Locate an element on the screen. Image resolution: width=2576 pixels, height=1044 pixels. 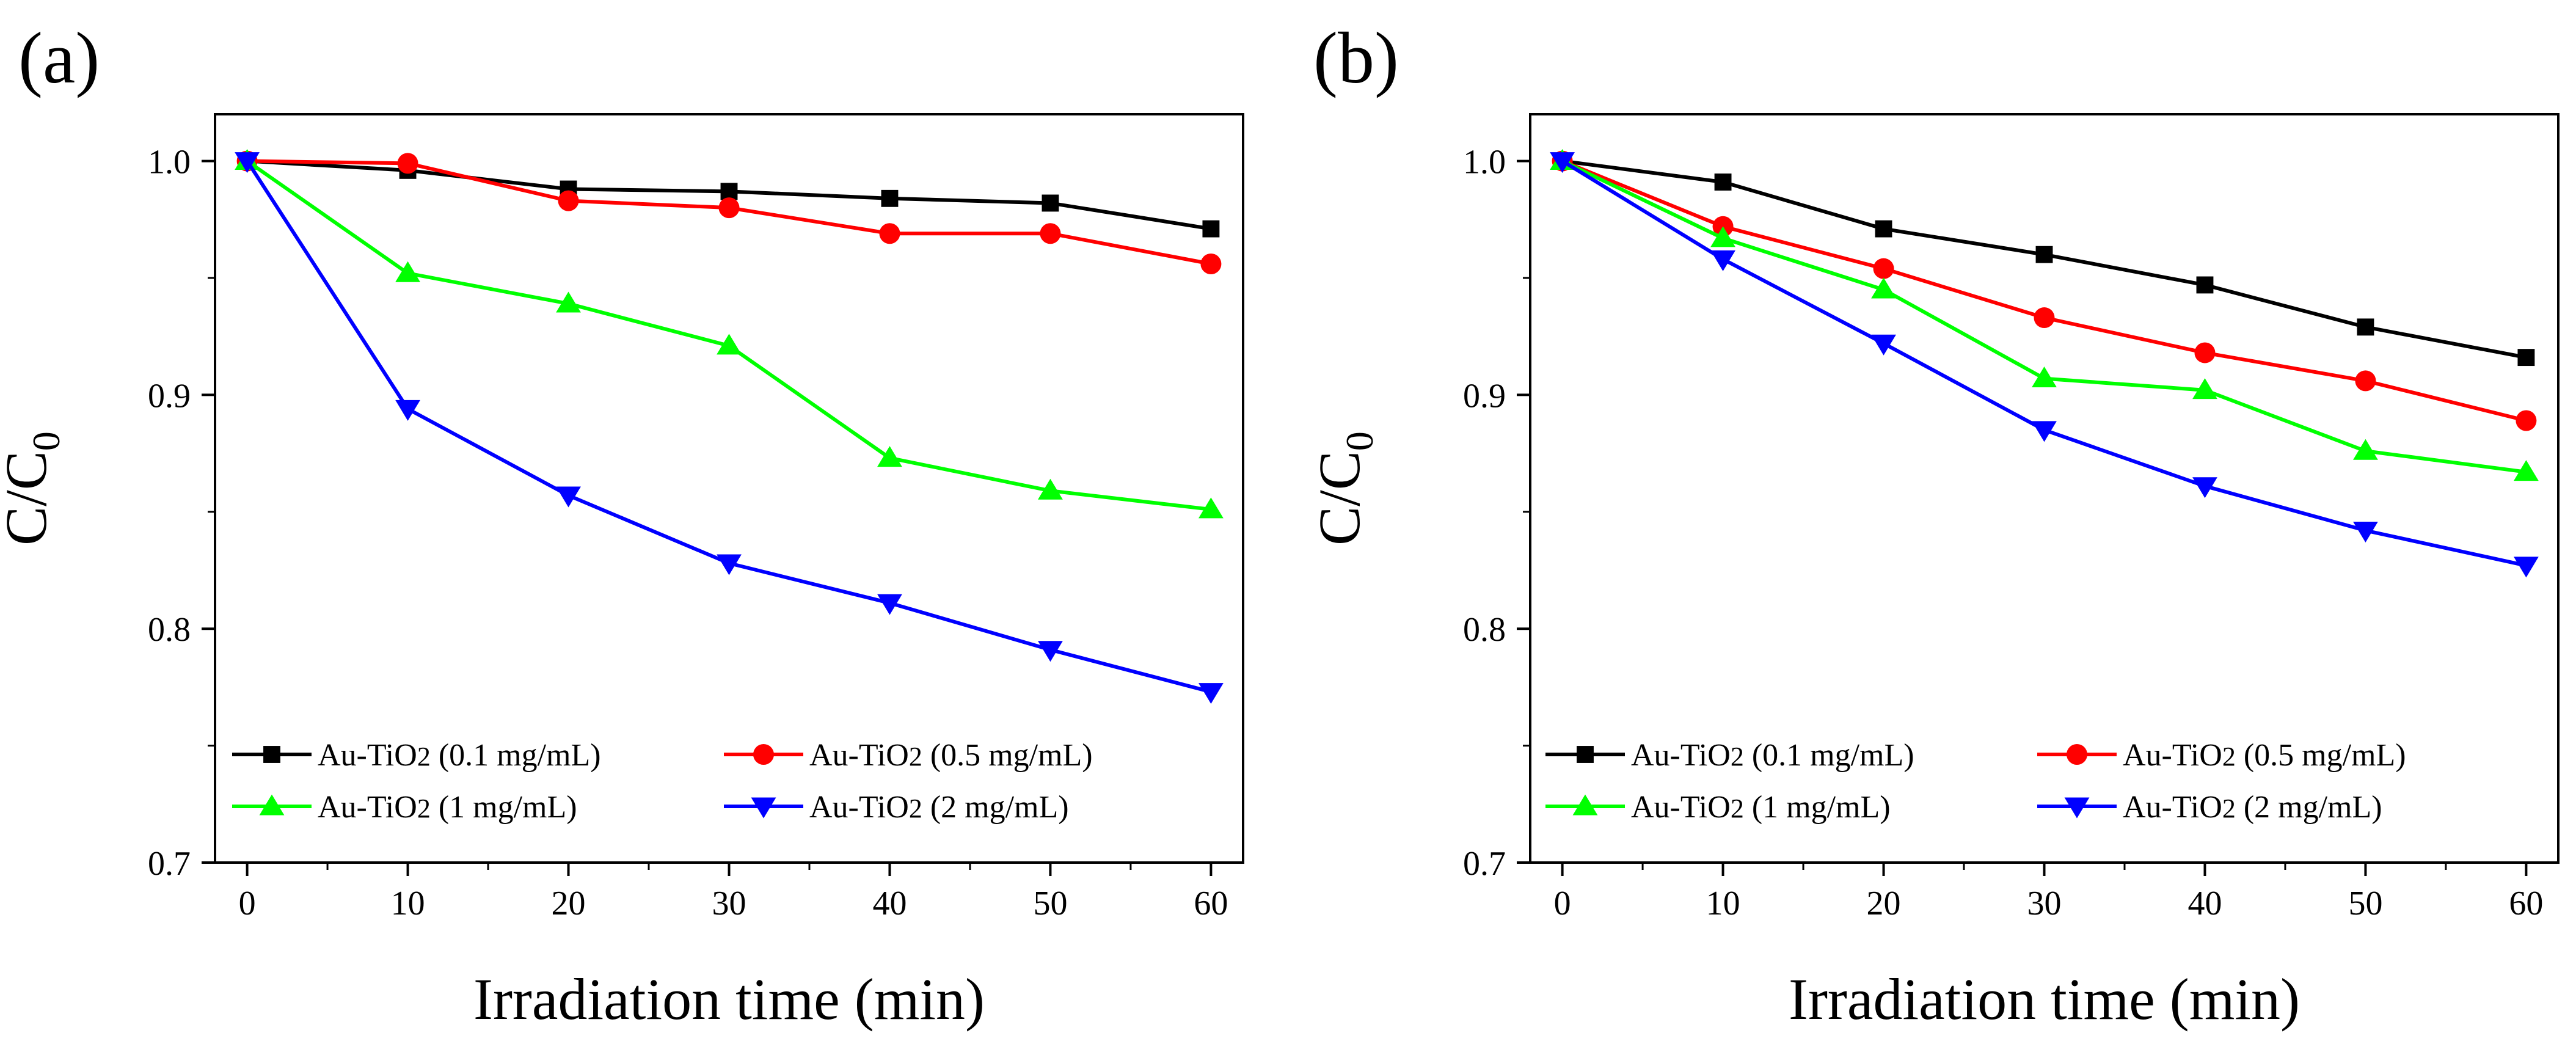
legend-label-rest: (0.5 mg/mL) is located at coordinates (2321, 755).